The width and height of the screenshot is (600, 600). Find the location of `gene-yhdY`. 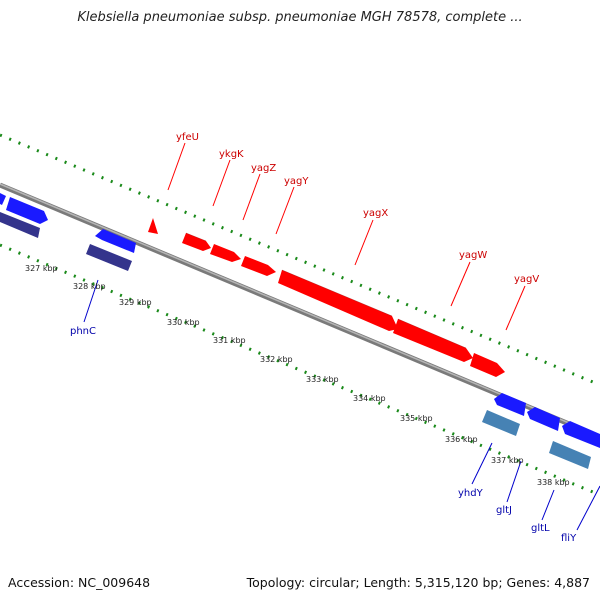

gene-yhdY is located at coordinates (510, 404).